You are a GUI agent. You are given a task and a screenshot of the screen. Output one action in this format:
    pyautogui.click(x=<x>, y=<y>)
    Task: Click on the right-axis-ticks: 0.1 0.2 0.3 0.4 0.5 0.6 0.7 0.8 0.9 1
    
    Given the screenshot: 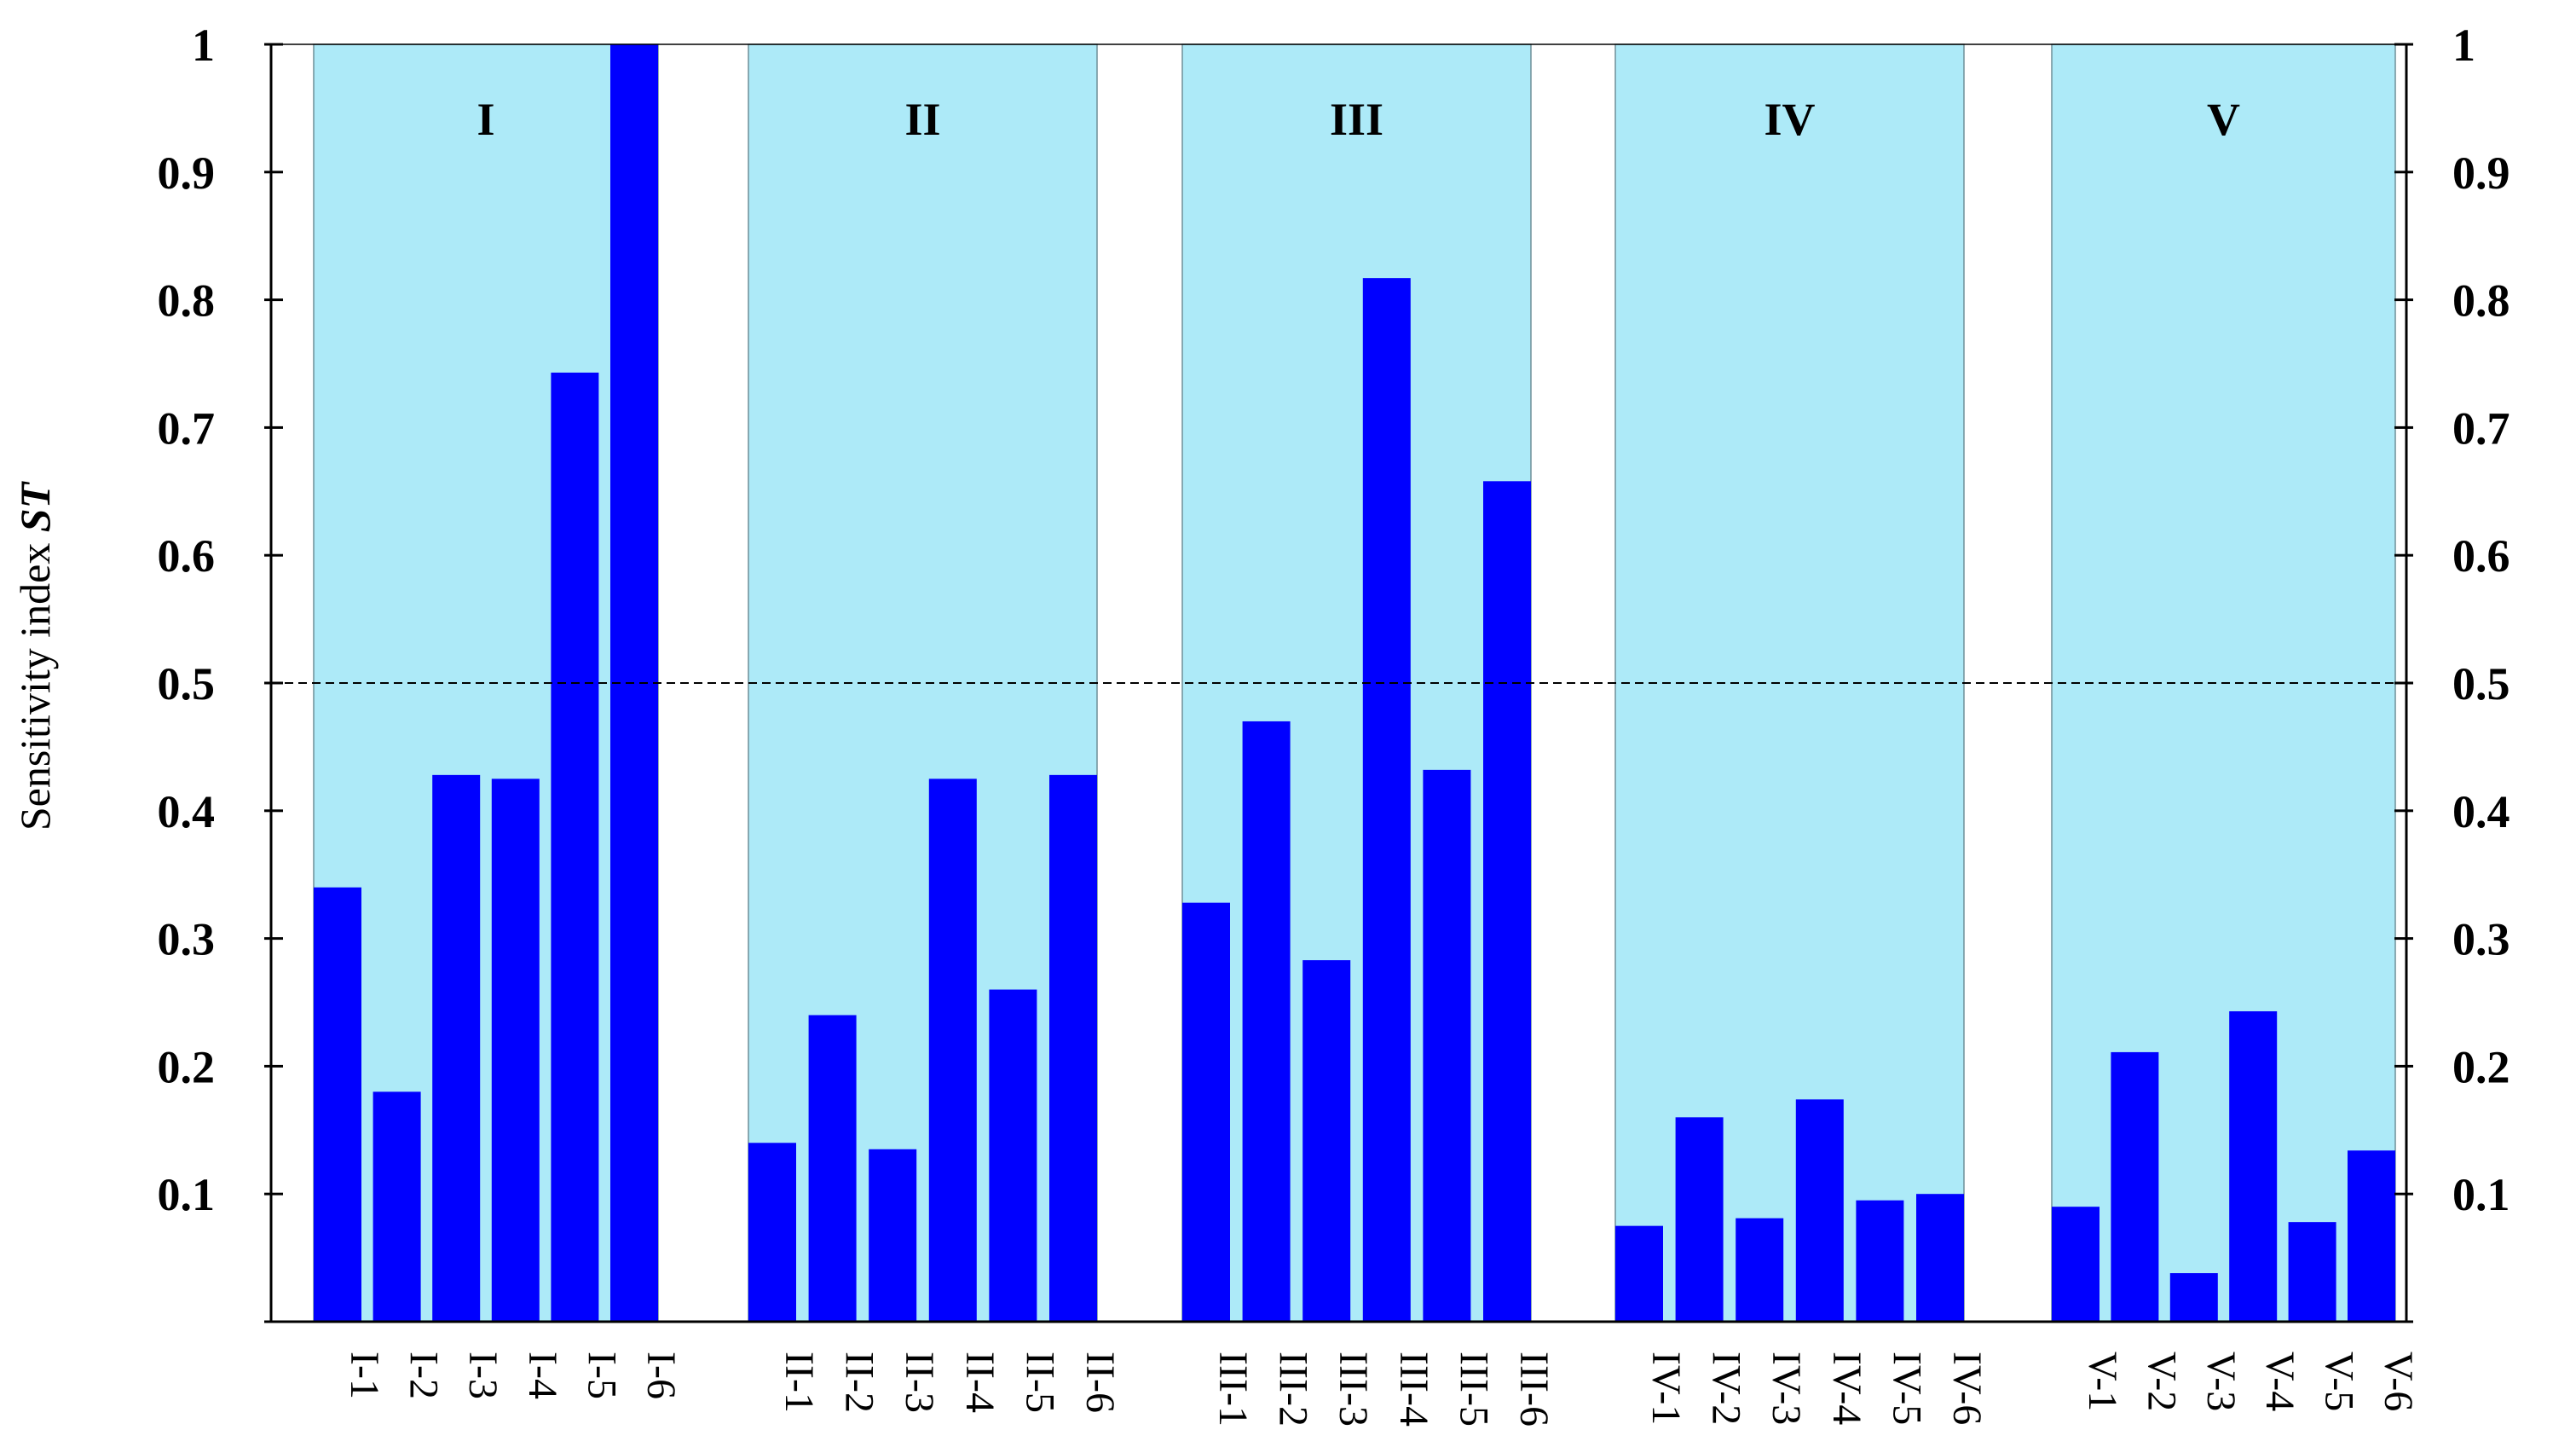 What is the action you would take?
    pyautogui.click(x=2452, y=671)
    